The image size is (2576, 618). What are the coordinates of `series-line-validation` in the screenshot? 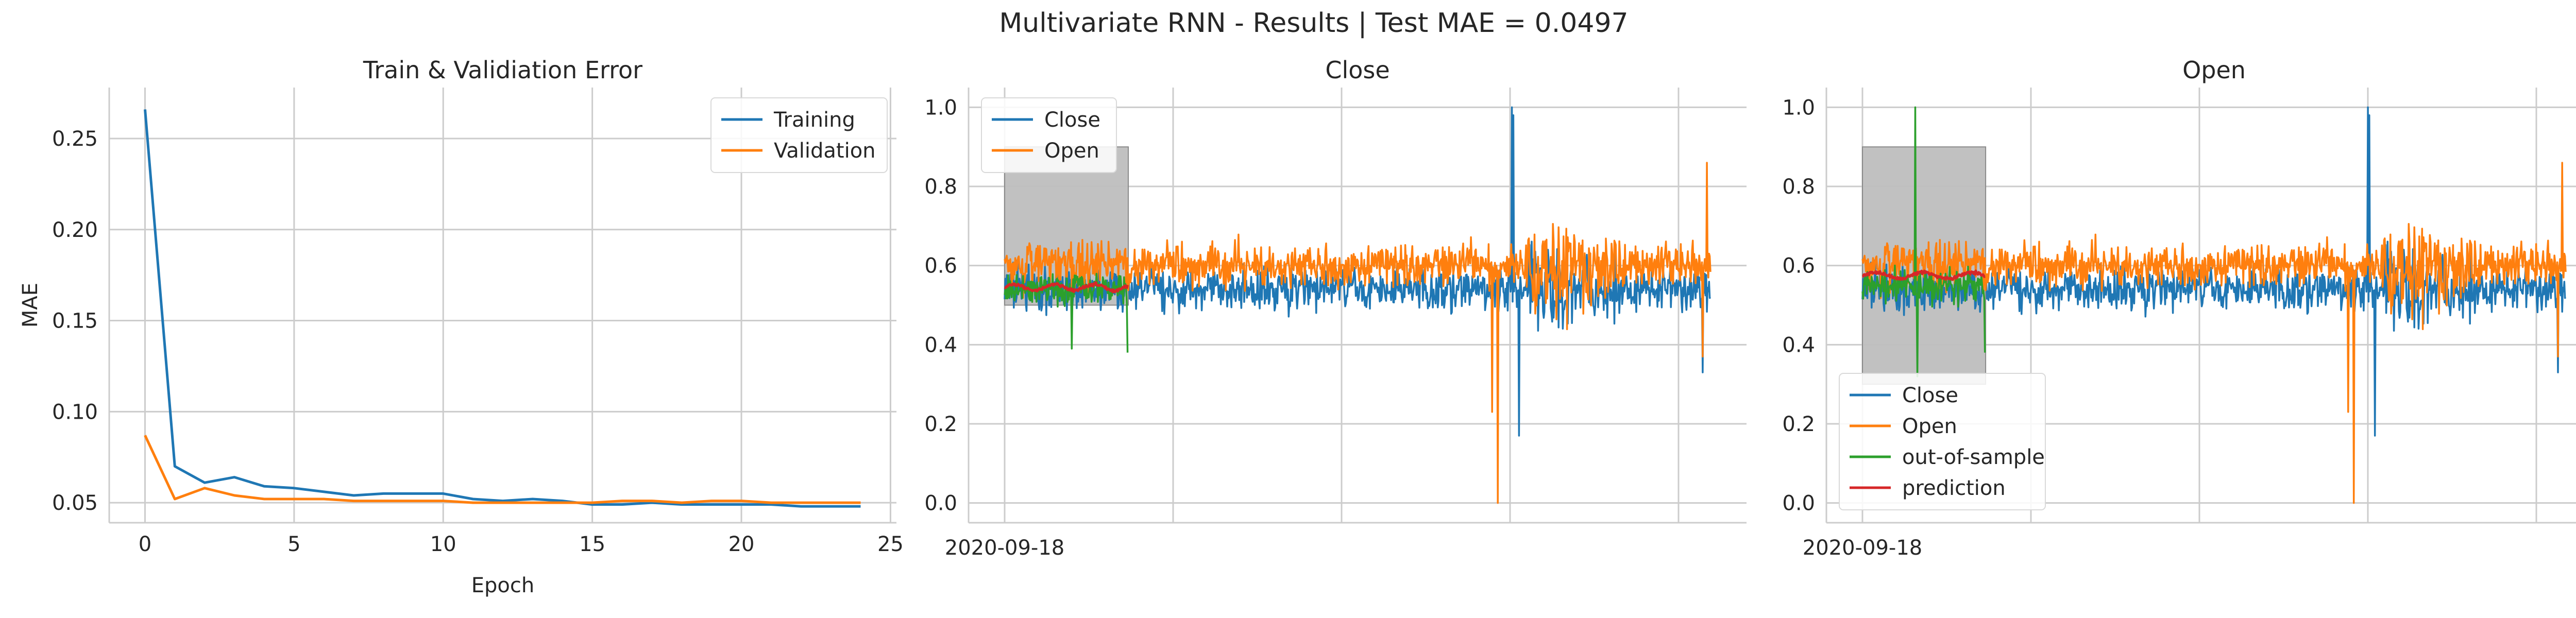 It's located at (502, 469).